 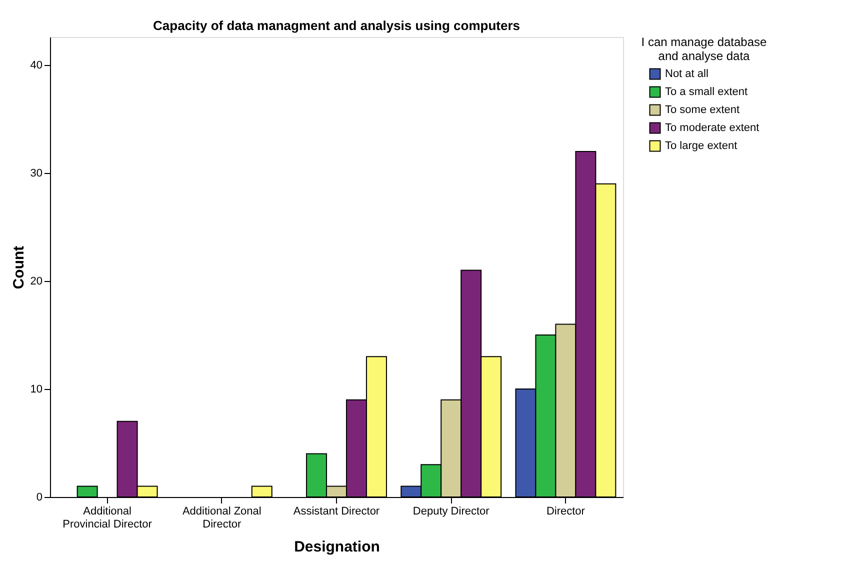 I want to click on y-axis-title: Count, so click(x=19, y=268).